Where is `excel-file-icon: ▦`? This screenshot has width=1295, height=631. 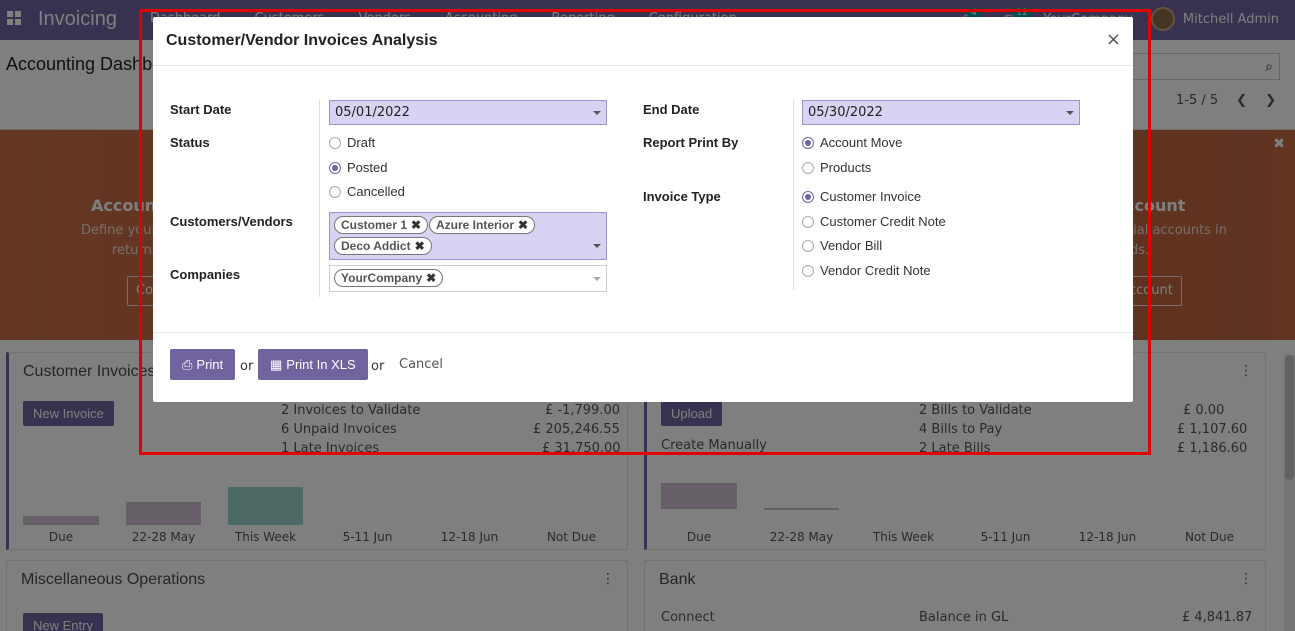 excel-file-icon: ▦ is located at coordinates (276, 364).